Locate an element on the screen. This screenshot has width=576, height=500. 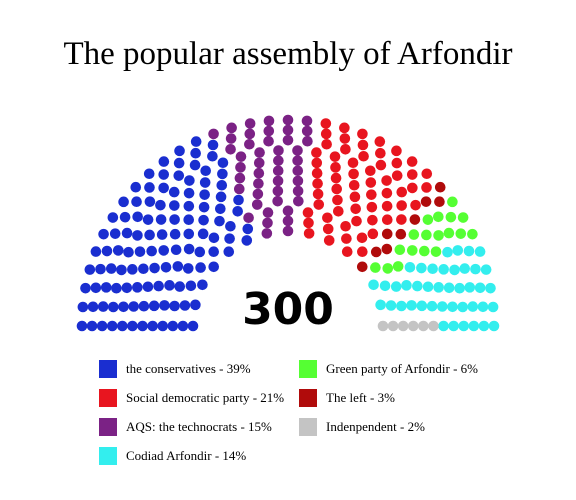
legend-item: Social democratic party - 21% is located at coordinates (191, 398).